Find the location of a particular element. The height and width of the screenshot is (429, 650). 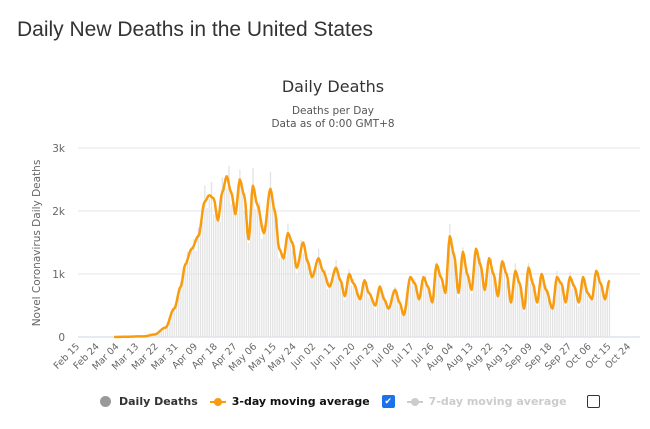

checkmark-icon: ✔ is located at coordinates (388, 401).